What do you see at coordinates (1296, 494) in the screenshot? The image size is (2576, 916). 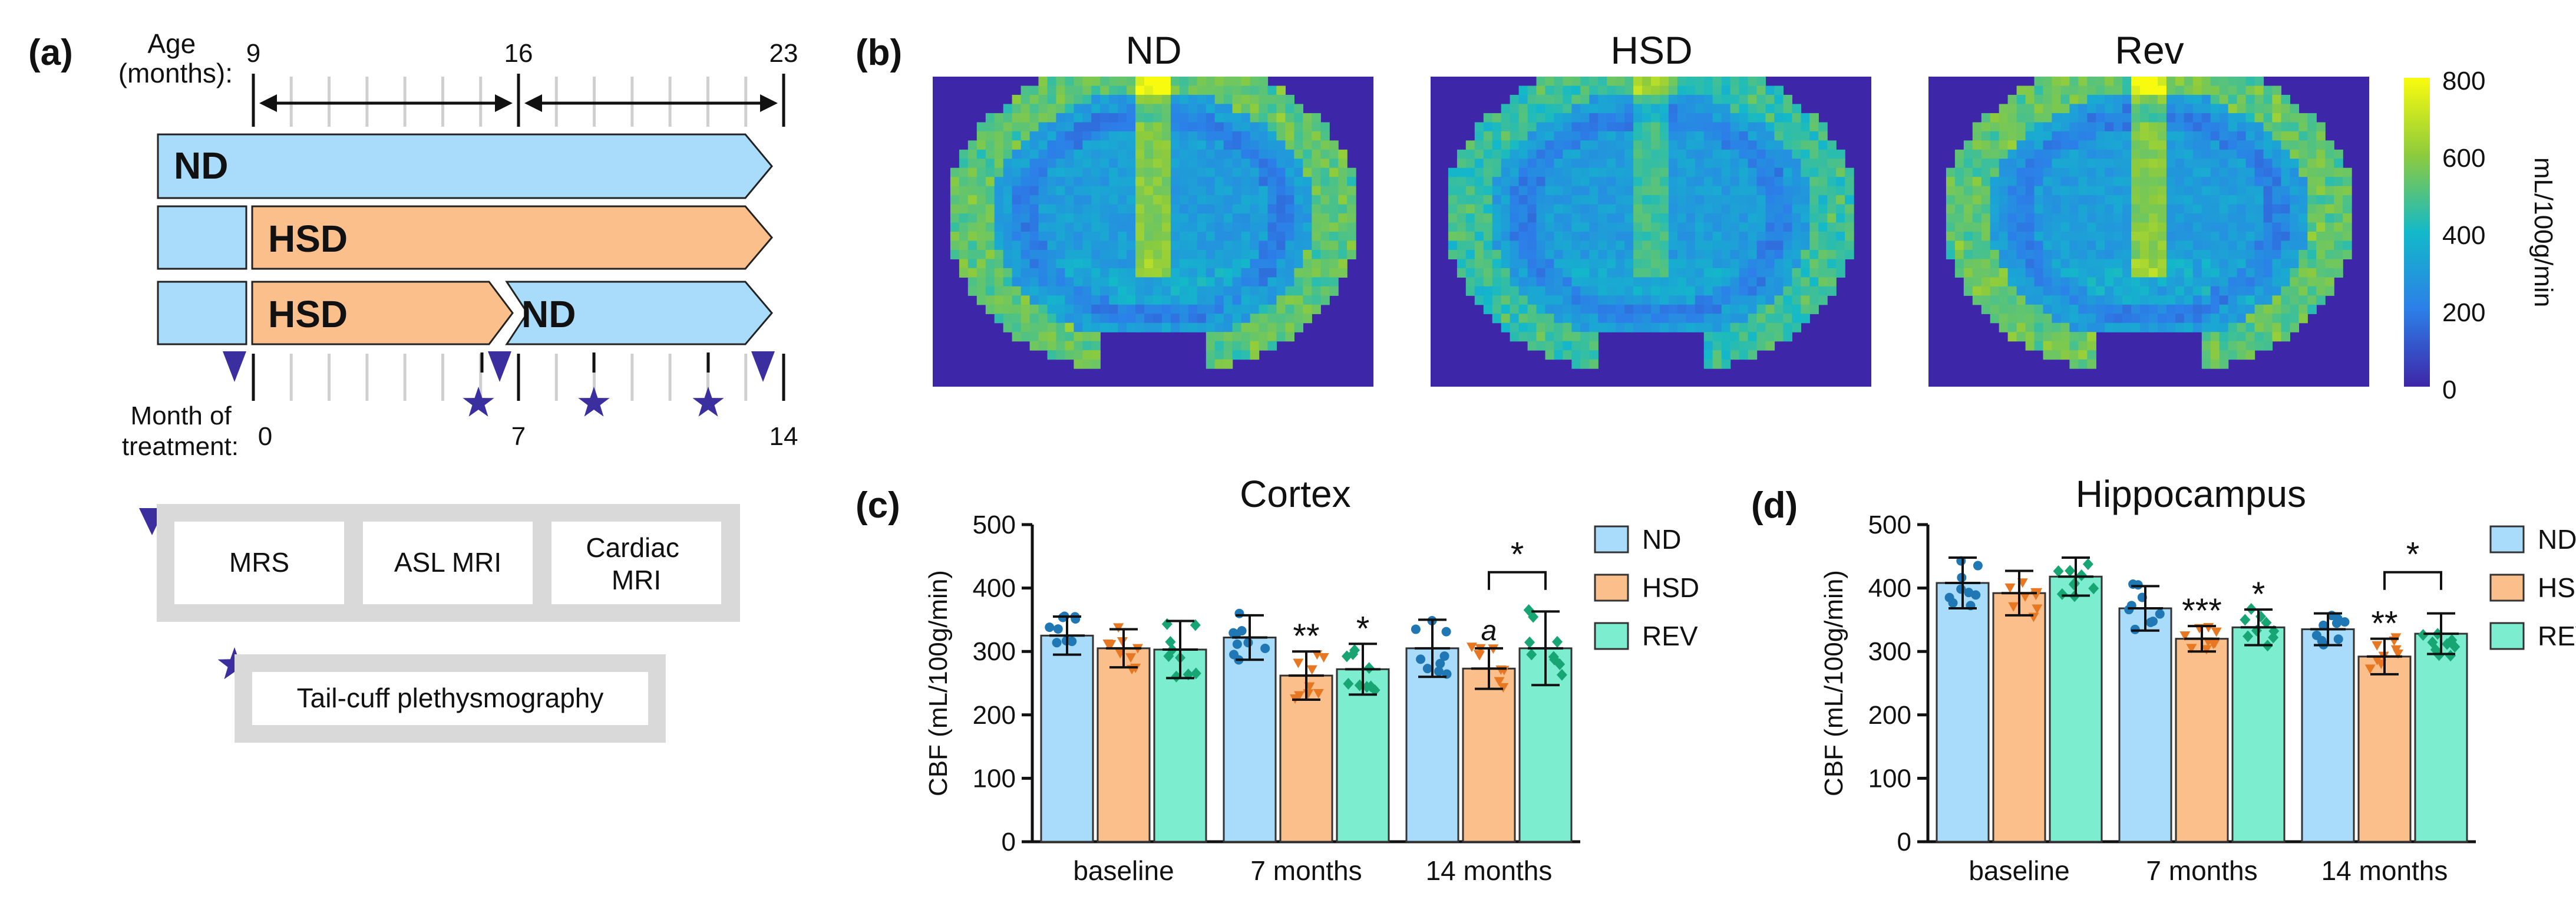 I see `chart-title: Cortex` at bounding box center [1296, 494].